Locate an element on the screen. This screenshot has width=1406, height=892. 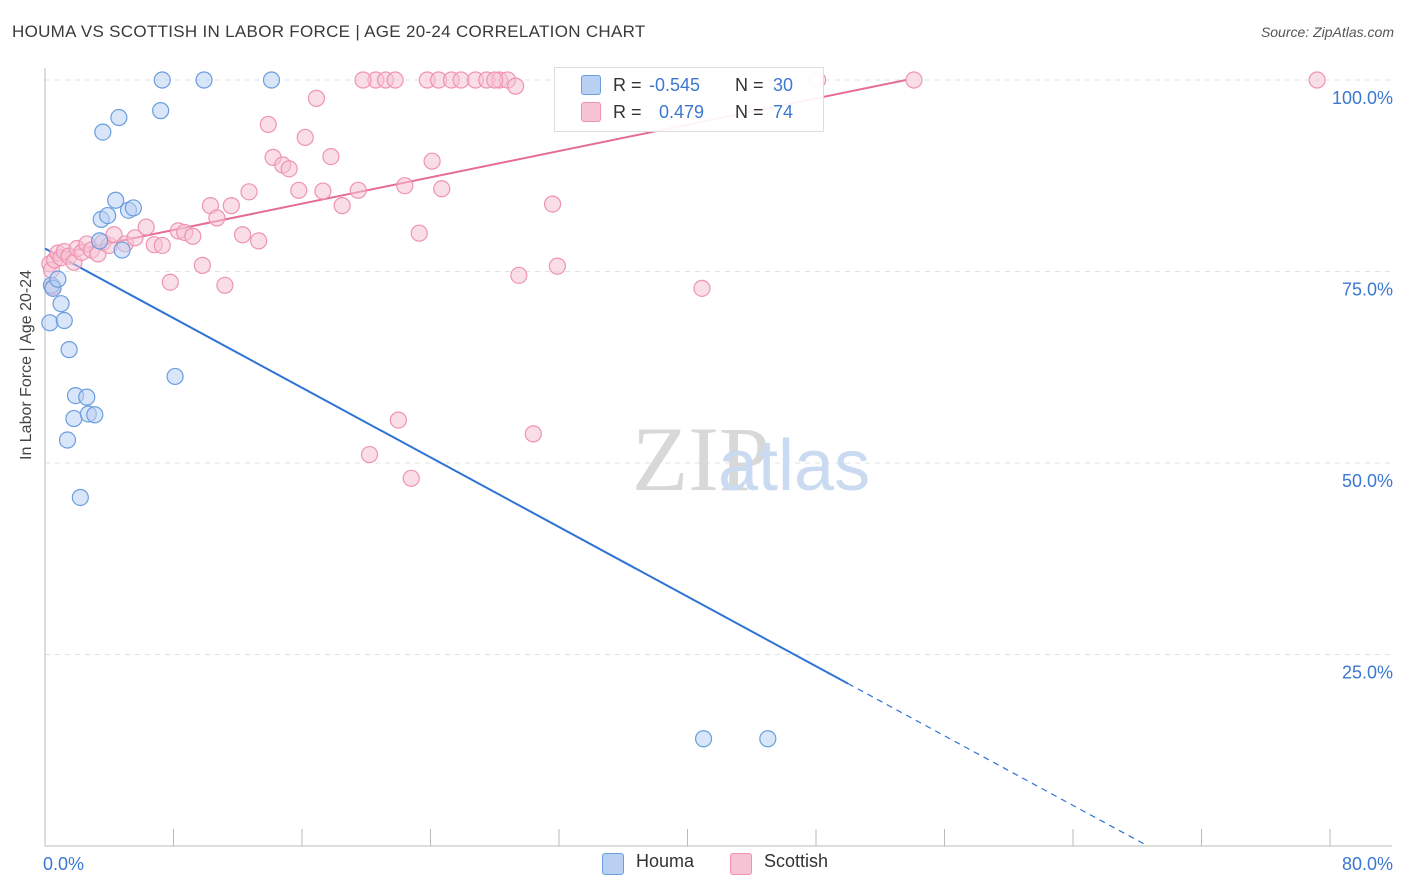
source-label: Source: ZipAtlas.com is located at coordinates (1327, 32).